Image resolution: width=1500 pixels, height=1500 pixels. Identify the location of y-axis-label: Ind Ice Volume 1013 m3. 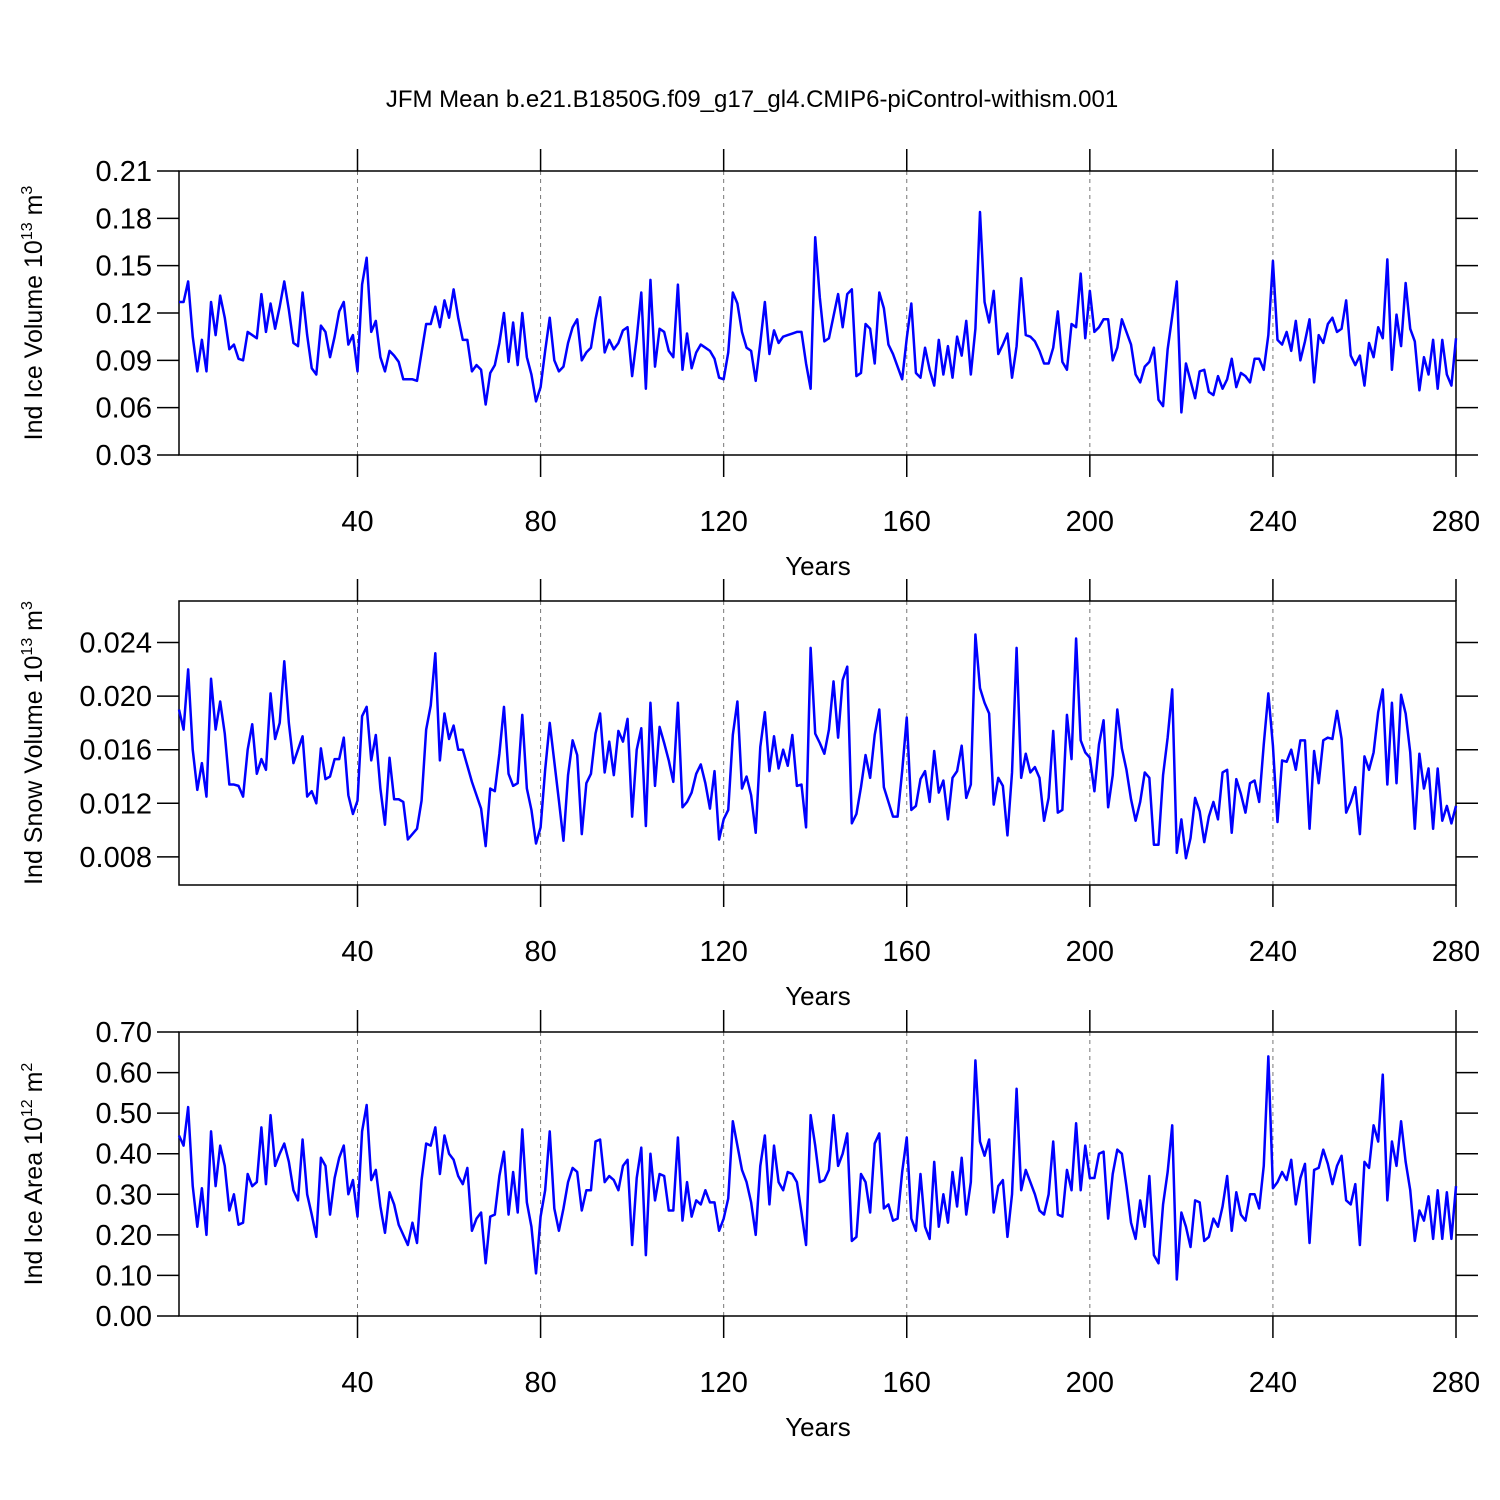
(33, 313).